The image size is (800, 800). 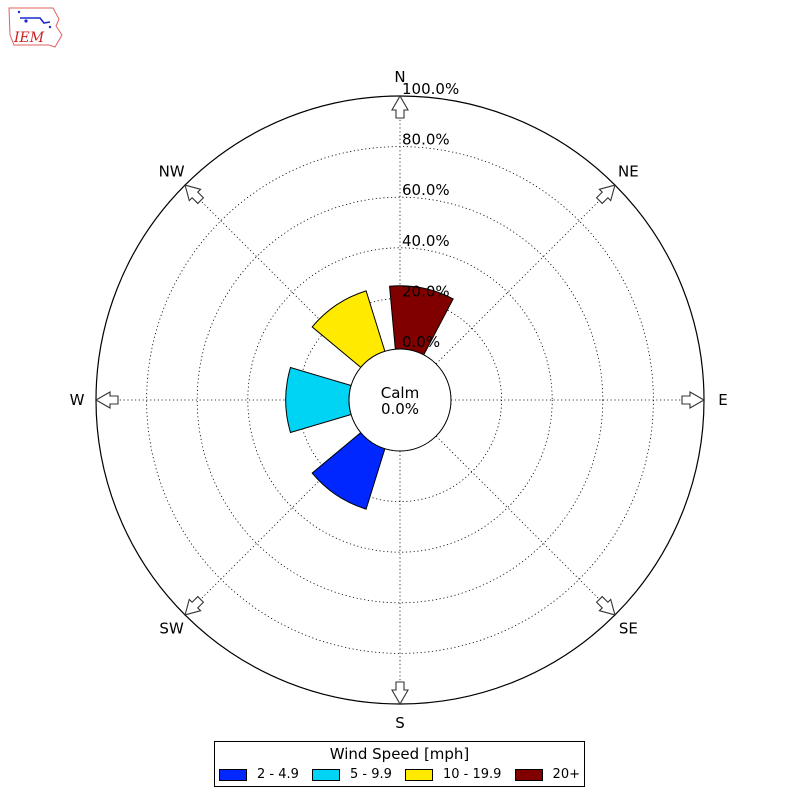 I want to click on bars-layer, so click(x=369, y=397).